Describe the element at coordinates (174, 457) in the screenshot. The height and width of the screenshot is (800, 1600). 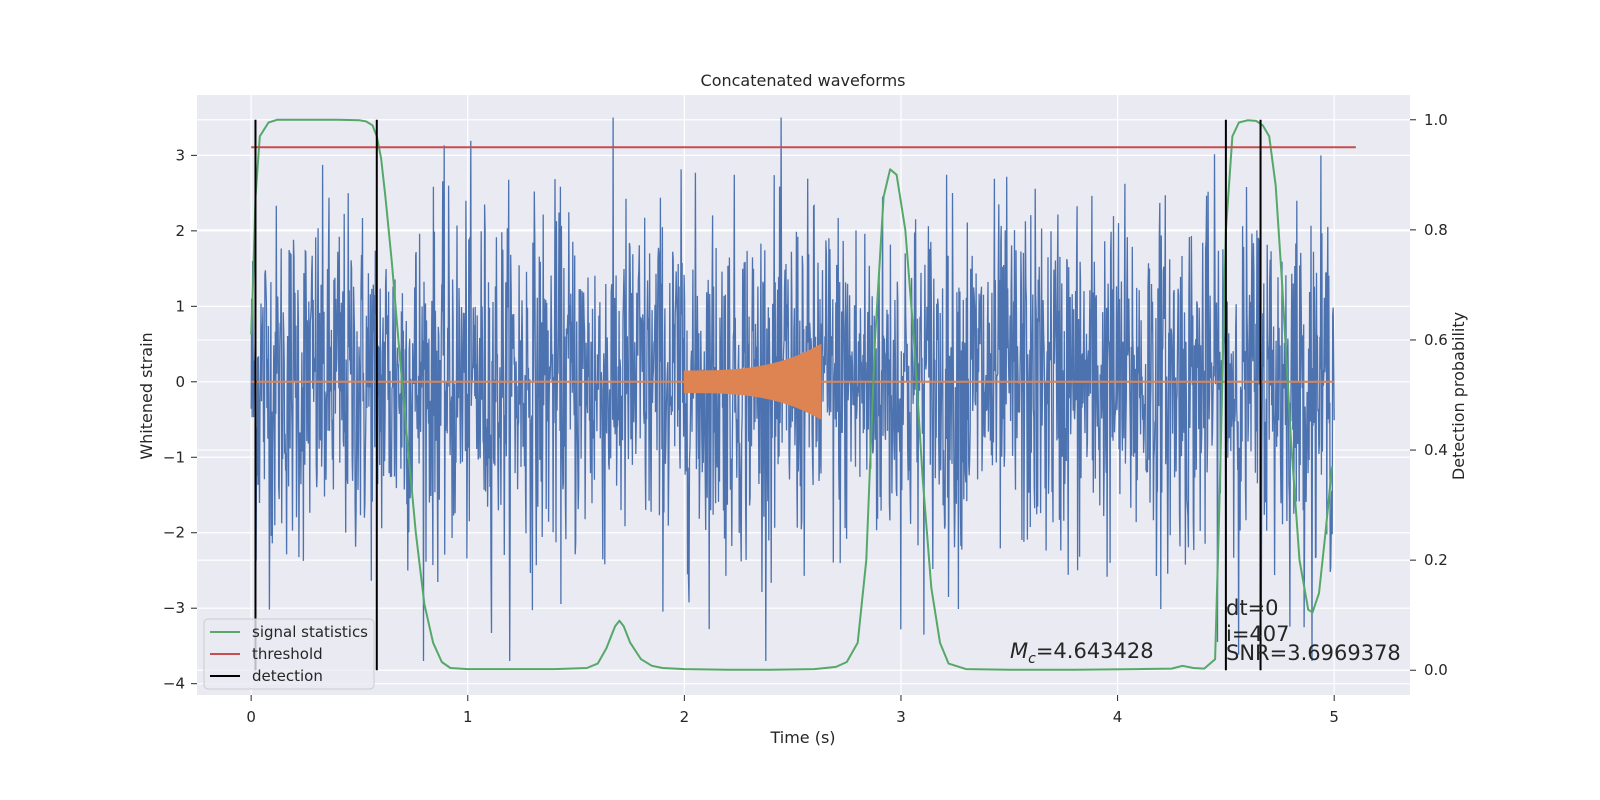
I see `y-tick-label-left: −1` at that location.